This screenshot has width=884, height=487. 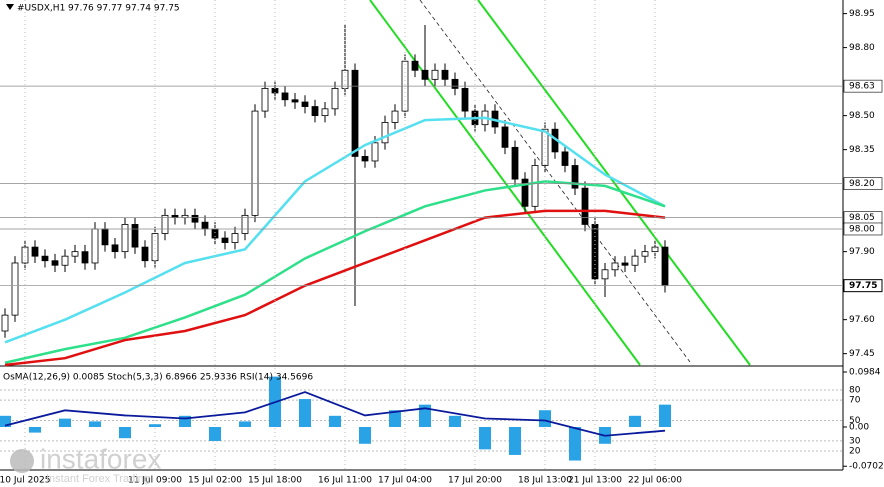 What do you see at coordinates (100, 458) in the screenshot?
I see `watermark-text: instaforex` at bounding box center [100, 458].